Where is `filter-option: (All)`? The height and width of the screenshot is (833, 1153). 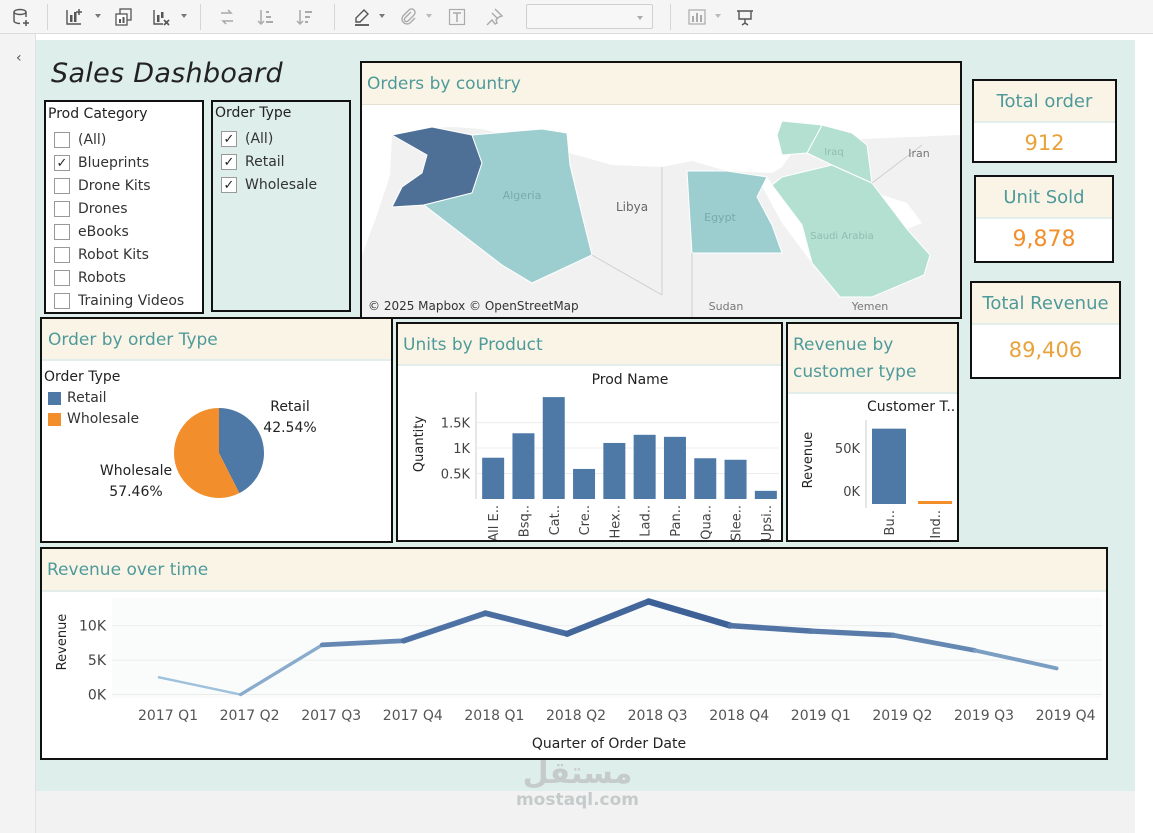 filter-option: (All) is located at coordinates (80, 140).